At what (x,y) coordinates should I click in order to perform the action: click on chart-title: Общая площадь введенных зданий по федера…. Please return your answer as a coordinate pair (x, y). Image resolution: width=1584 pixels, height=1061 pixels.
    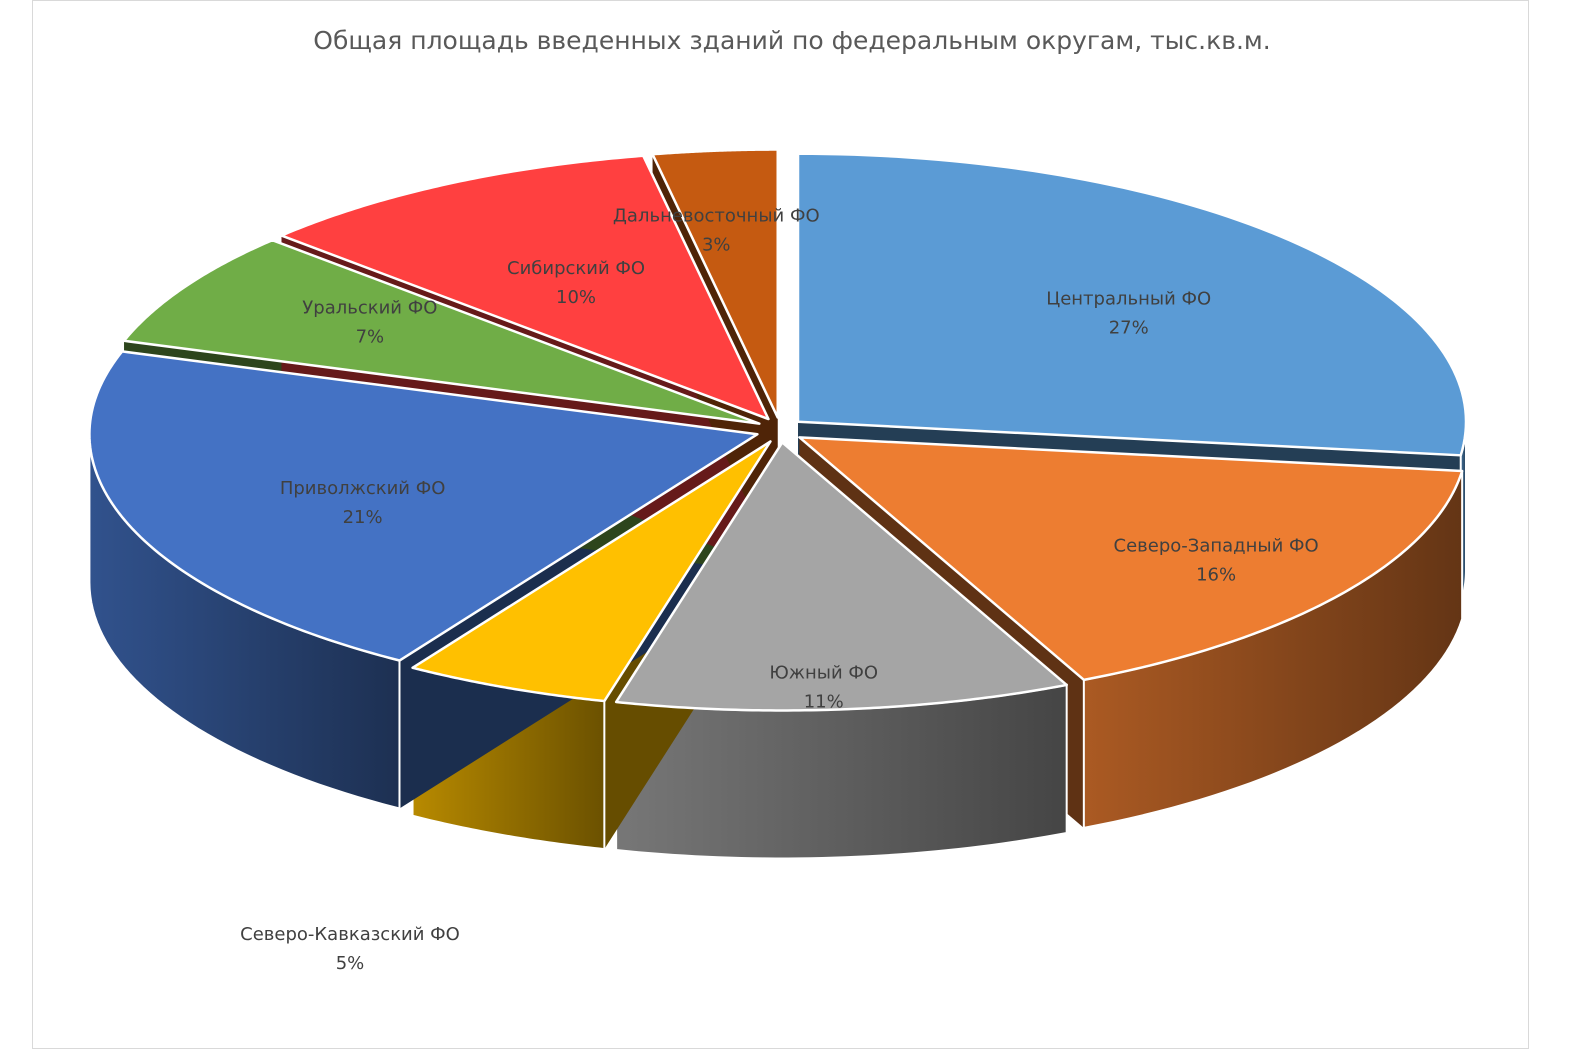
    Looking at the image, I should click on (792, 40).